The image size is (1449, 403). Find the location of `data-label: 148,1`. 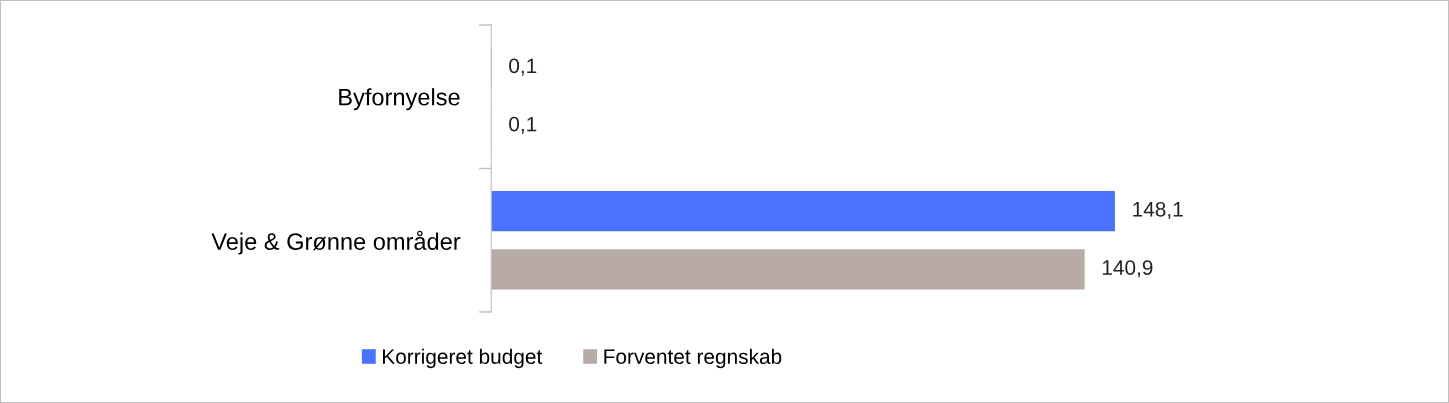

data-label: 148,1 is located at coordinates (1158, 210).